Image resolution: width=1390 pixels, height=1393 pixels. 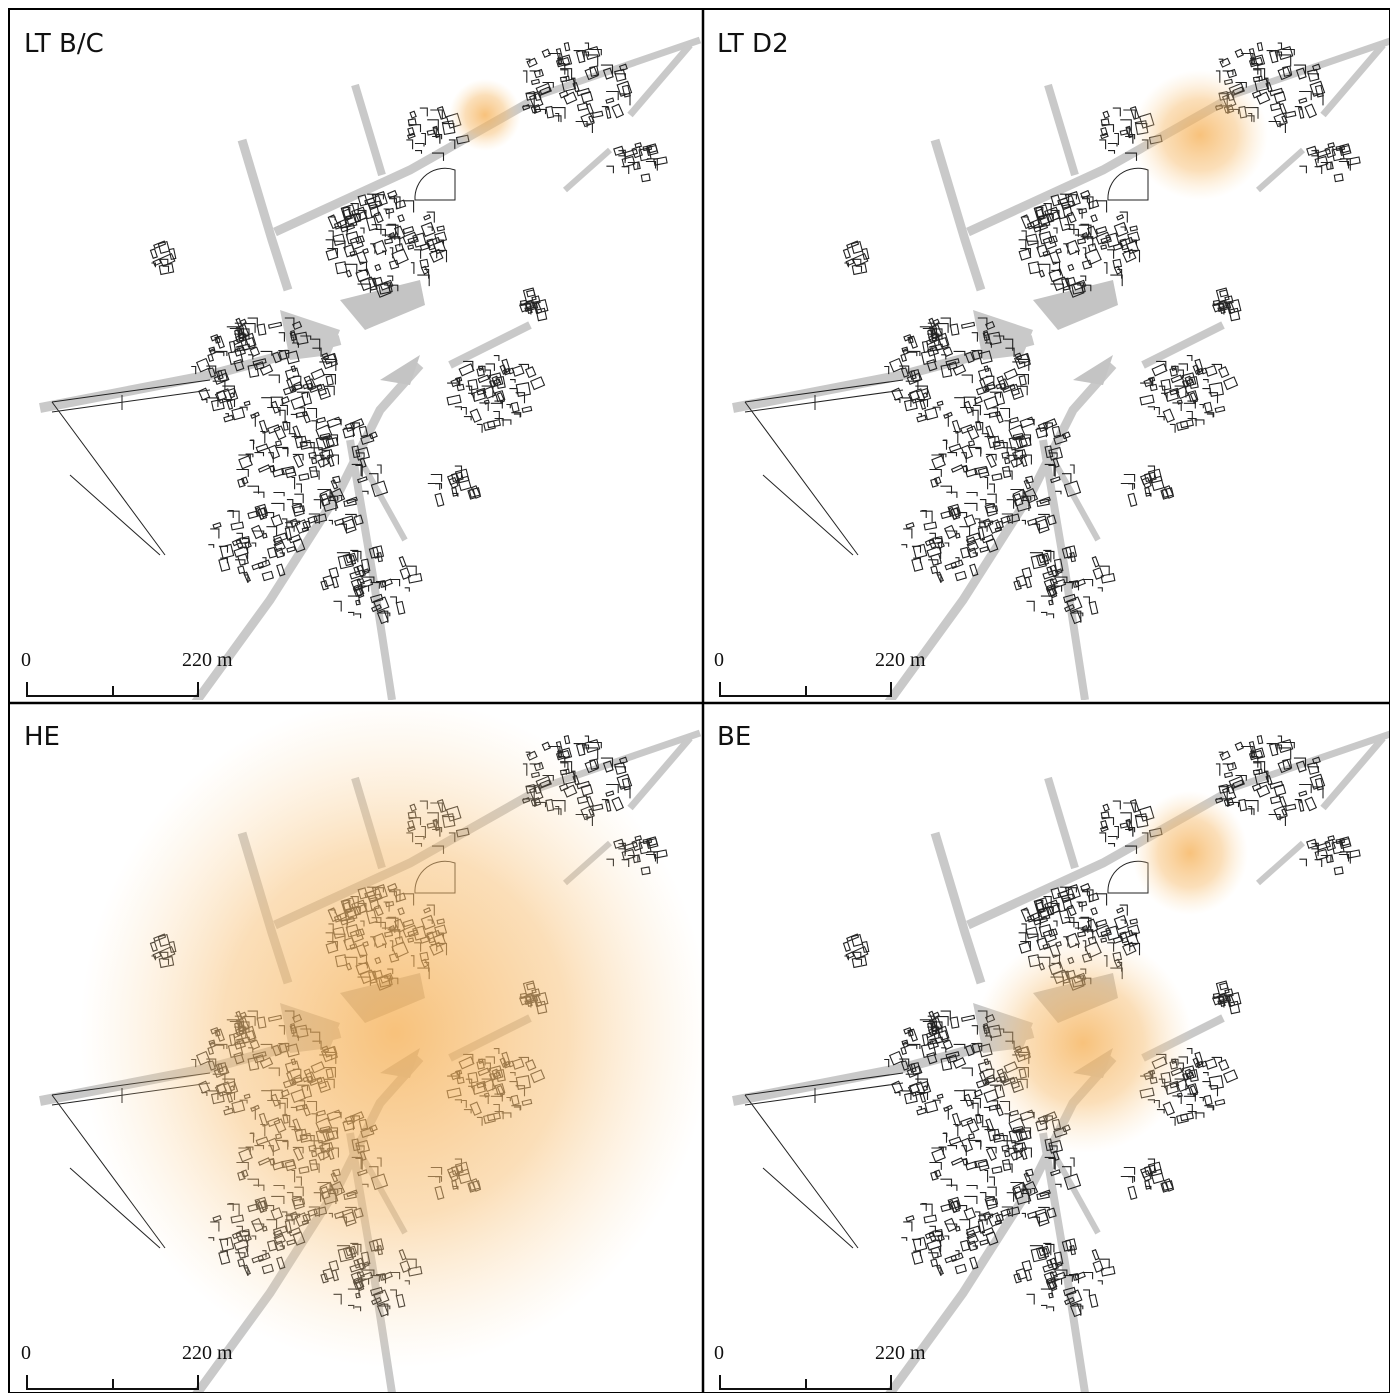 What do you see at coordinates (64, 44) in the screenshot?
I see `panel-label: LT B/C` at bounding box center [64, 44].